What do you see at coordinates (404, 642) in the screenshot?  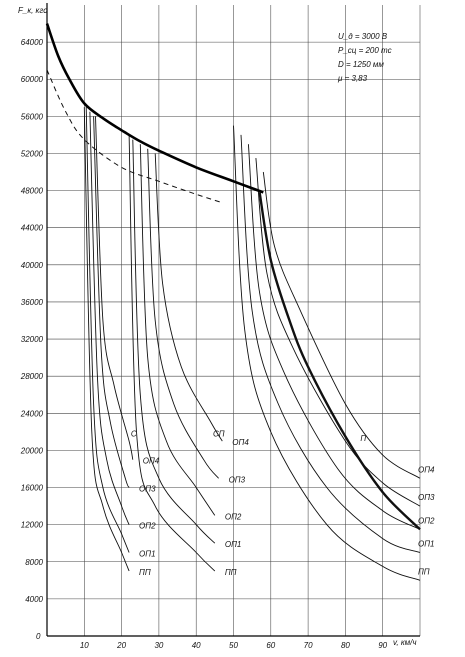 I see `x-axis-label: v, км/ч` at bounding box center [404, 642].